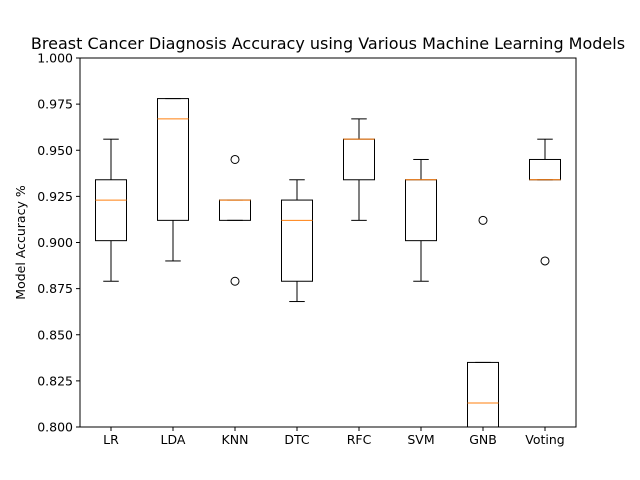 This screenshot has height=480, width=640. I want to click on x-tick-label: RFC, so click(359, 439).